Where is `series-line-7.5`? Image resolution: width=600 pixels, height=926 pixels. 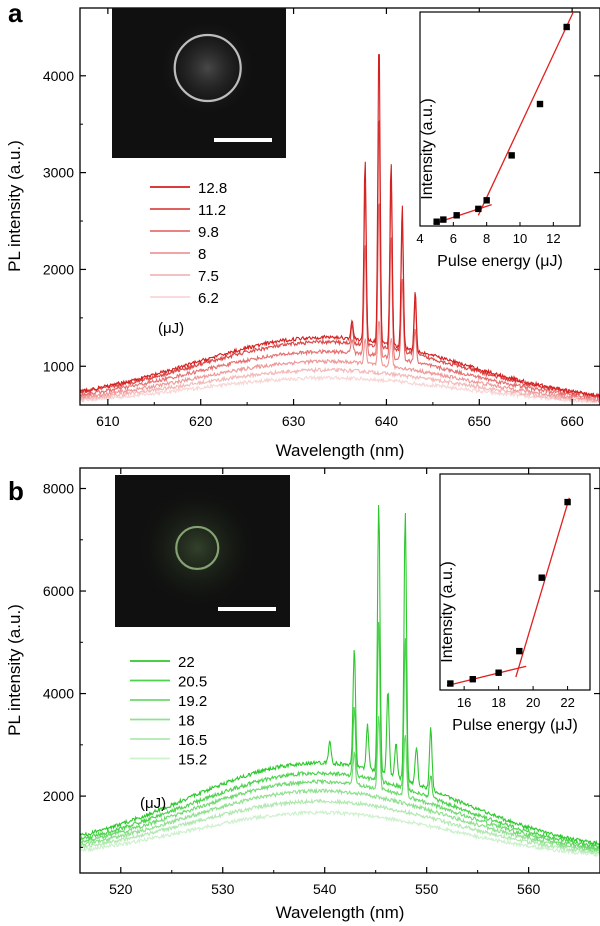 series-line-7.5 is located at coordinates (340, 385).